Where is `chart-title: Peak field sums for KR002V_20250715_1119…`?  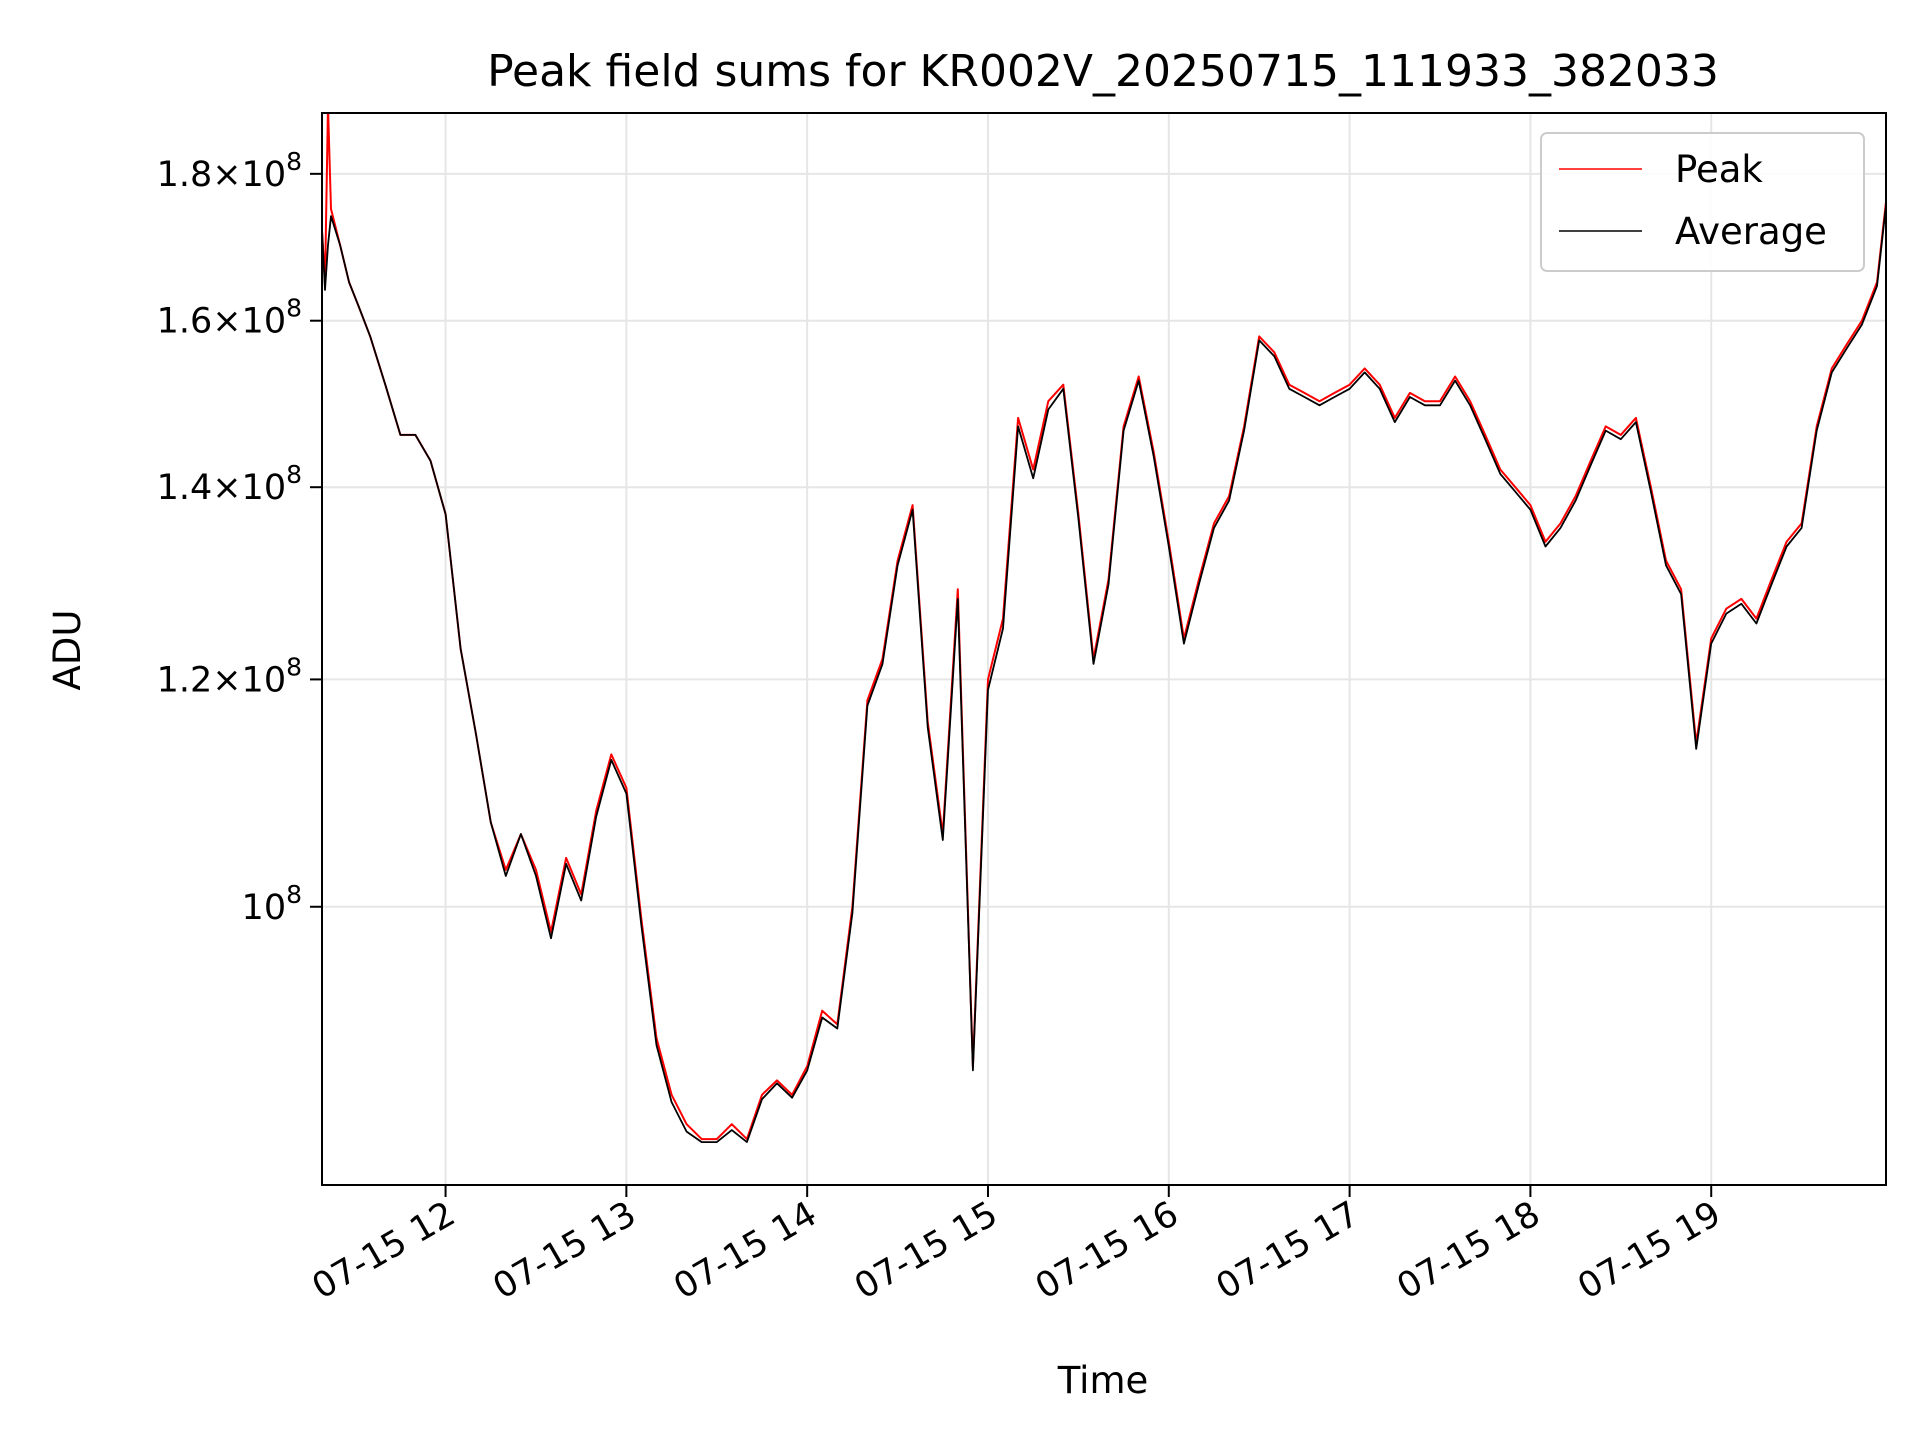 chart-title: Peak field sums for KR002V_20250715_1119… is located at coordinates (1103, 71).